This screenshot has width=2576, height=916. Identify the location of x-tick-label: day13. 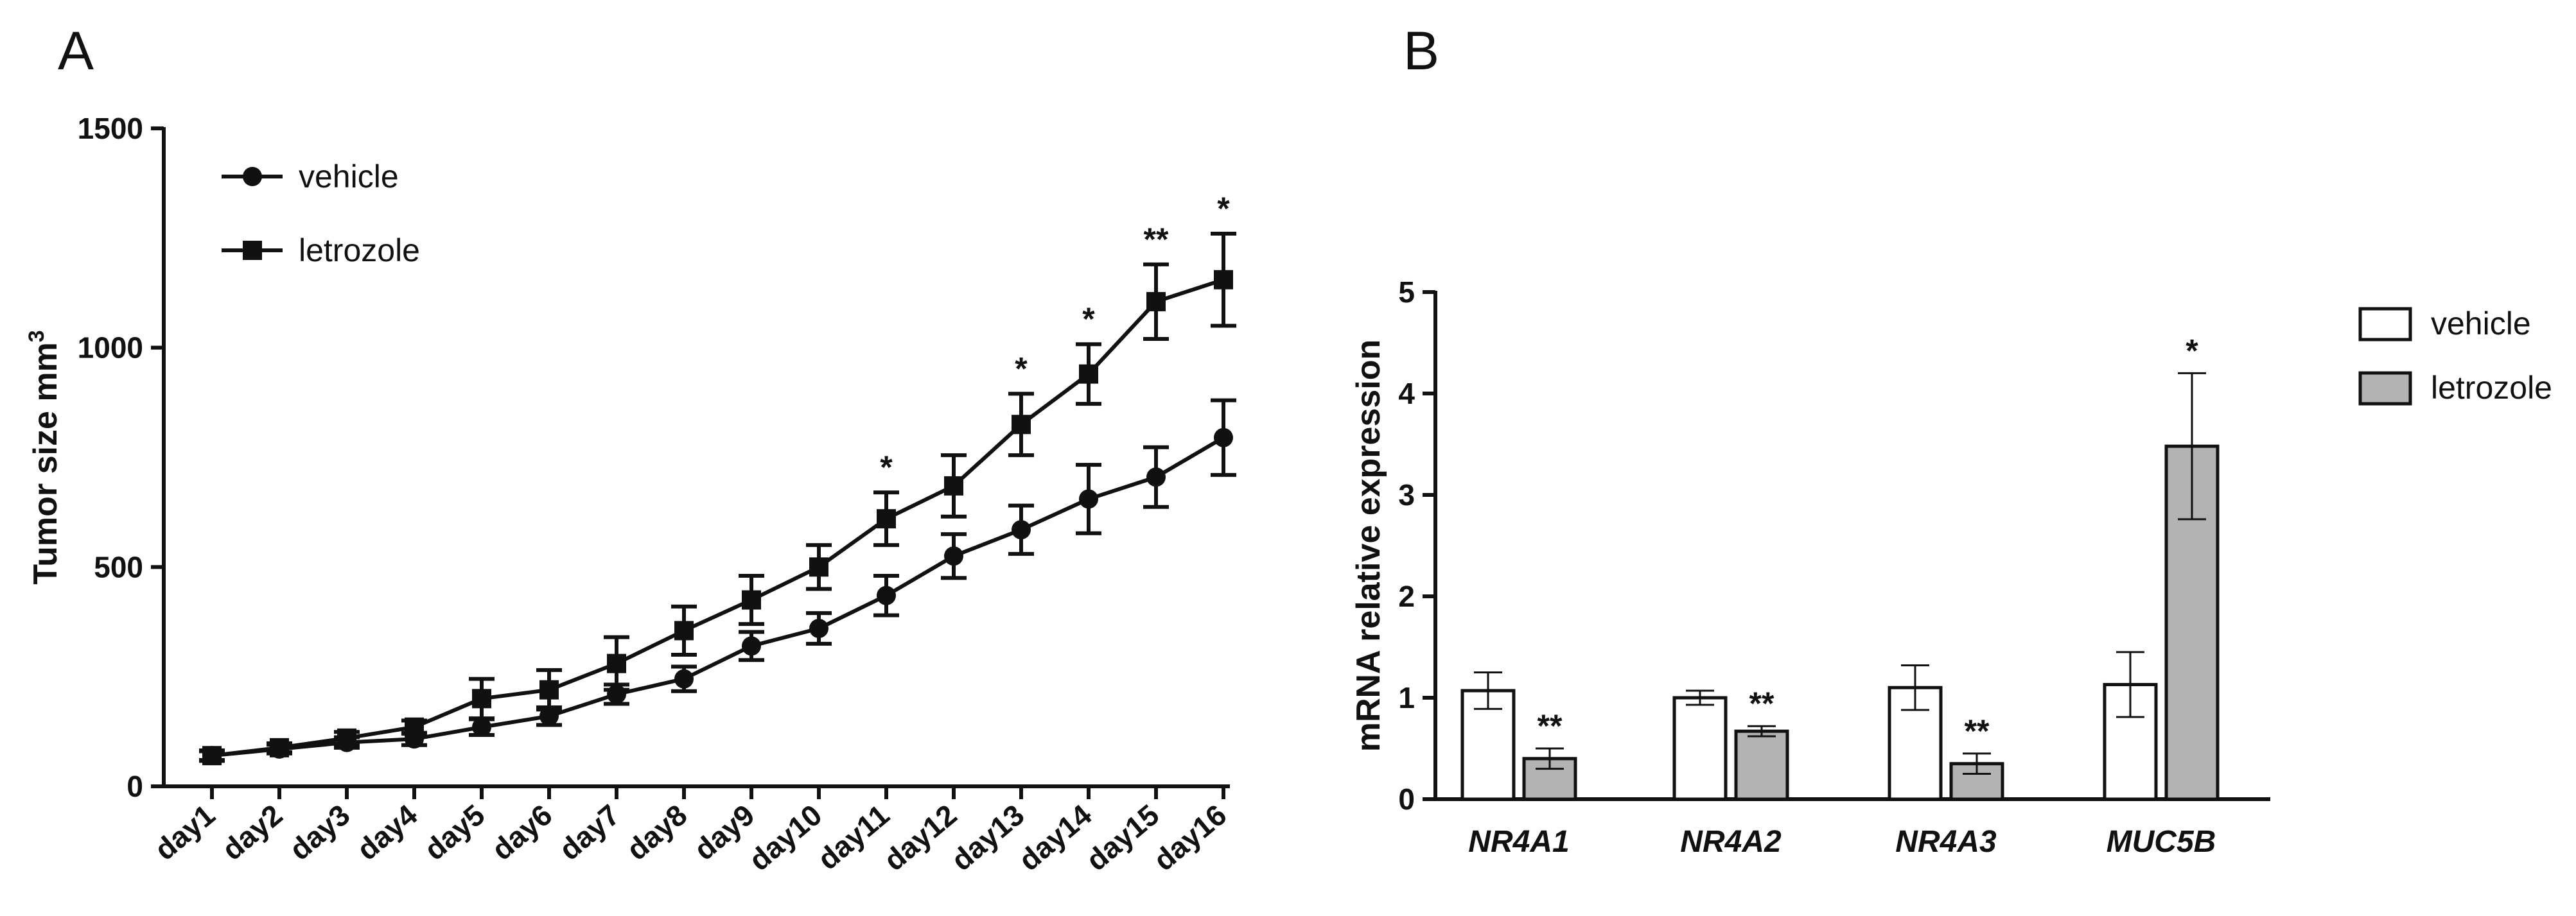
(988, 837).